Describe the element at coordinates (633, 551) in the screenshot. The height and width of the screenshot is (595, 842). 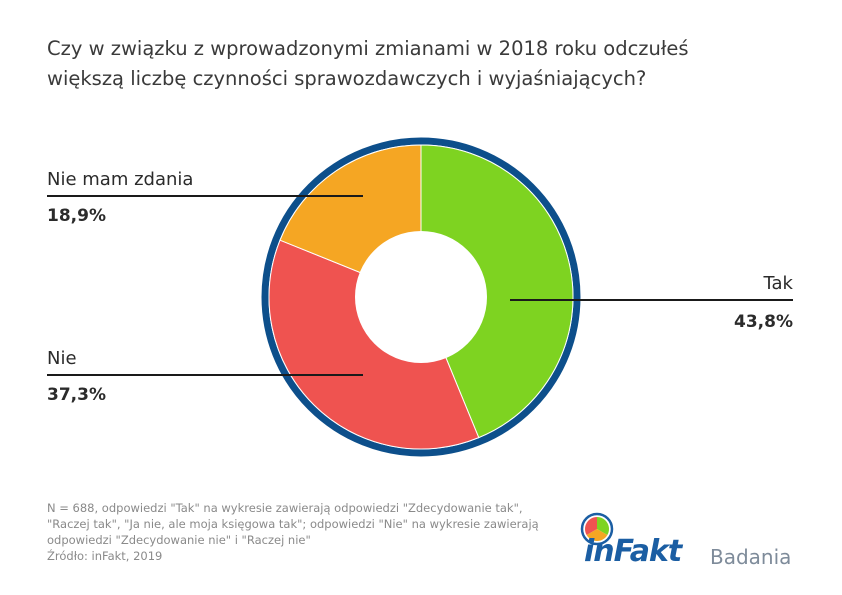
I see `logo-wordmark: inFakt` at that location.